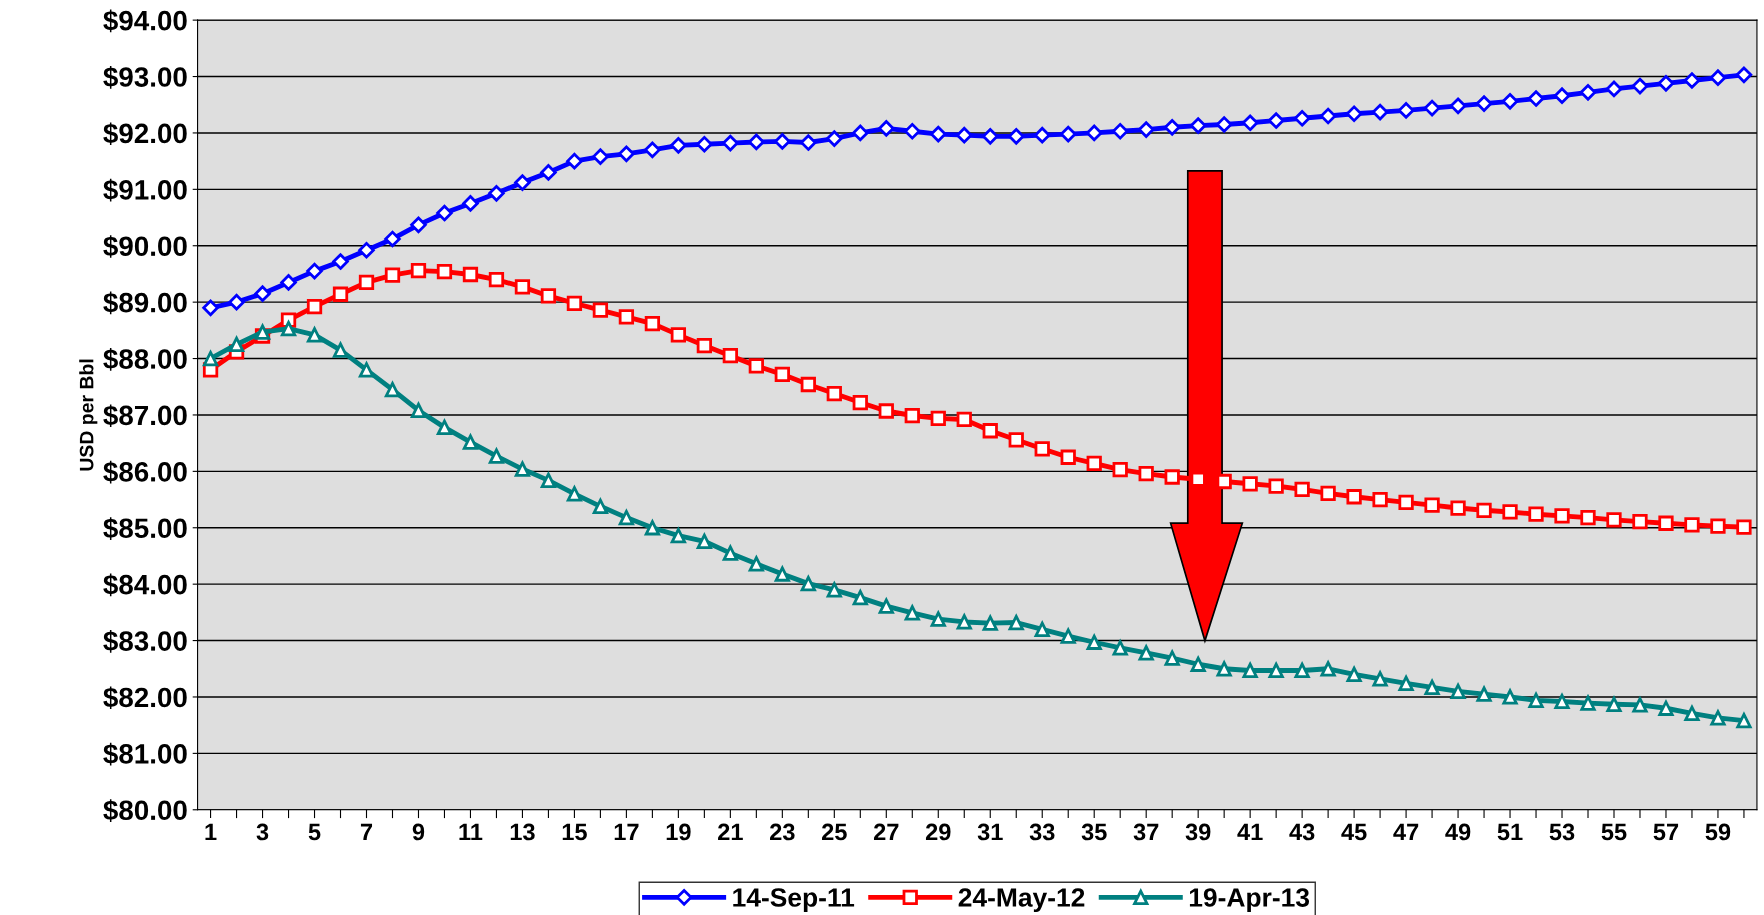  What do you see at coordinates (1510, 832) in the screenshot?
I see `x-tick-label: 51` at bounding box center [1510, 832].